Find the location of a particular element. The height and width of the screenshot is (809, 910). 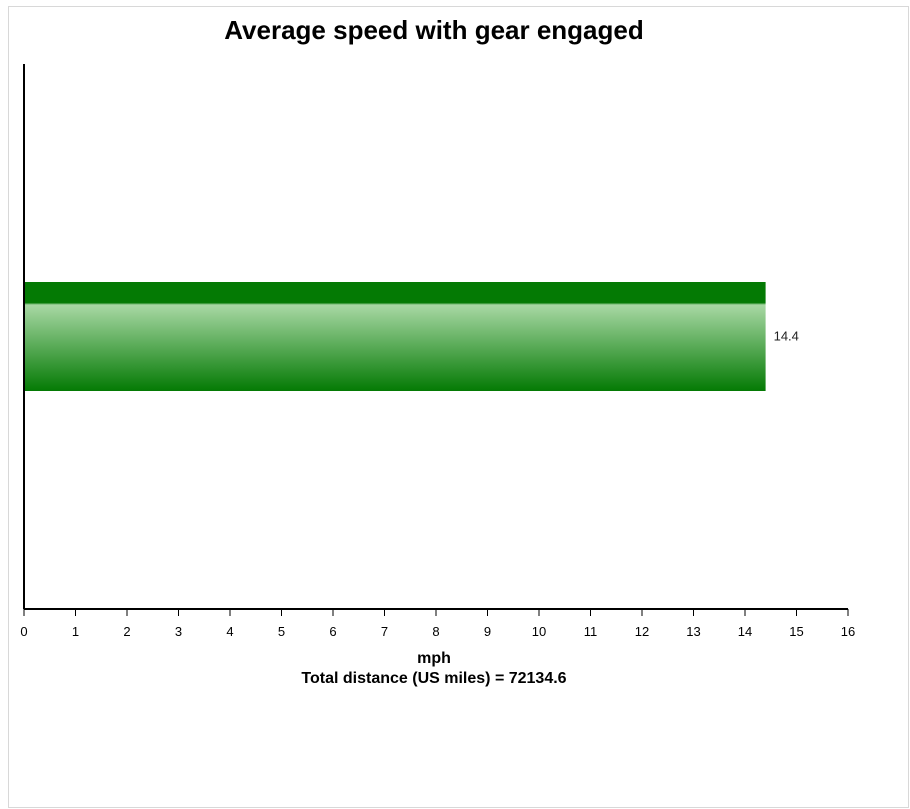

x-tick-label: 0 is located at coordinates (23, 631).